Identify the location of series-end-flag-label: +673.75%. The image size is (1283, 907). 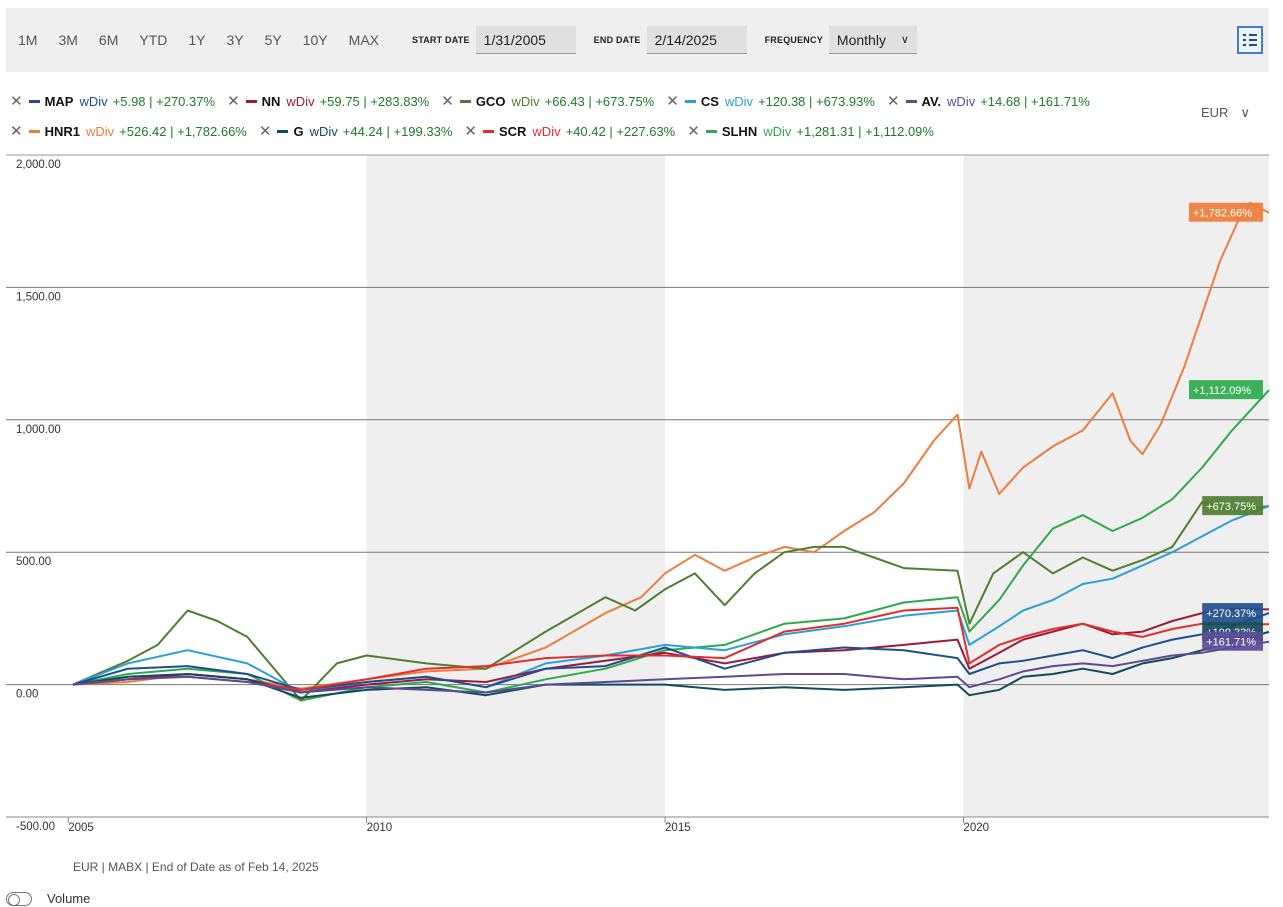
(1231, 507).